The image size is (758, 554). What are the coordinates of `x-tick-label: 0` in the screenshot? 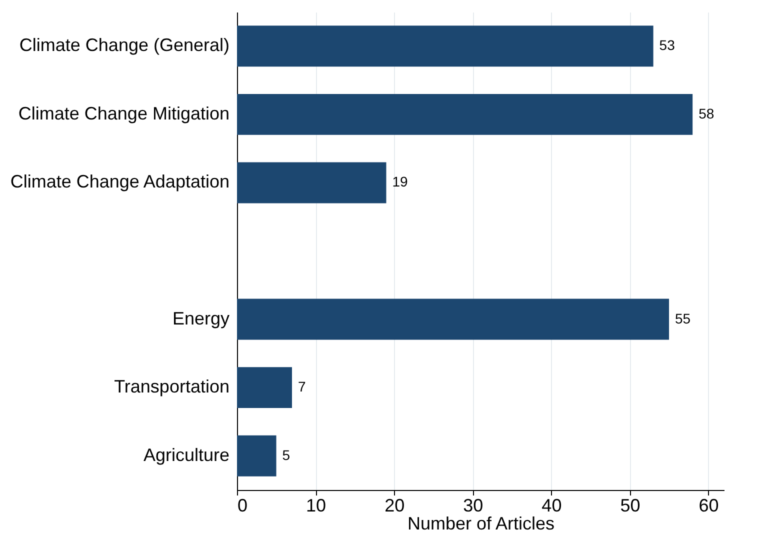 It's located at (243, 506).